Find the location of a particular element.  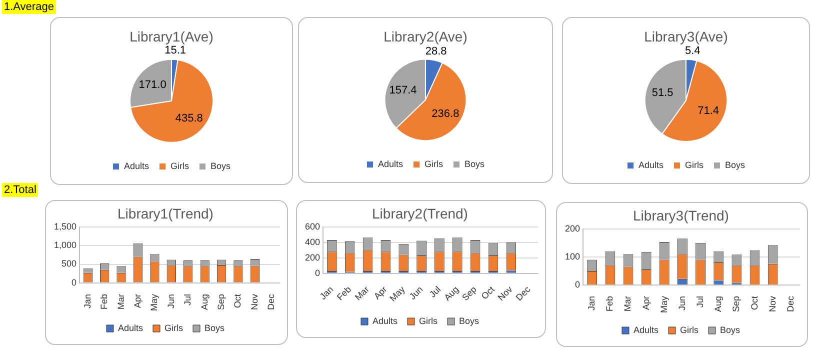

data-label: 51.5 is located at coordinates (663, 92).